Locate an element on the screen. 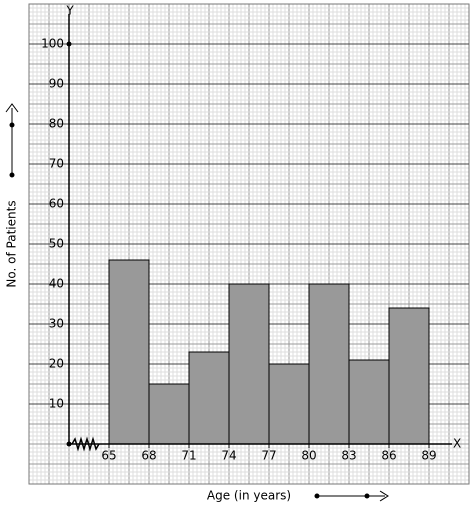  y-tick-label: 40 is located at coordinates (56, 284).